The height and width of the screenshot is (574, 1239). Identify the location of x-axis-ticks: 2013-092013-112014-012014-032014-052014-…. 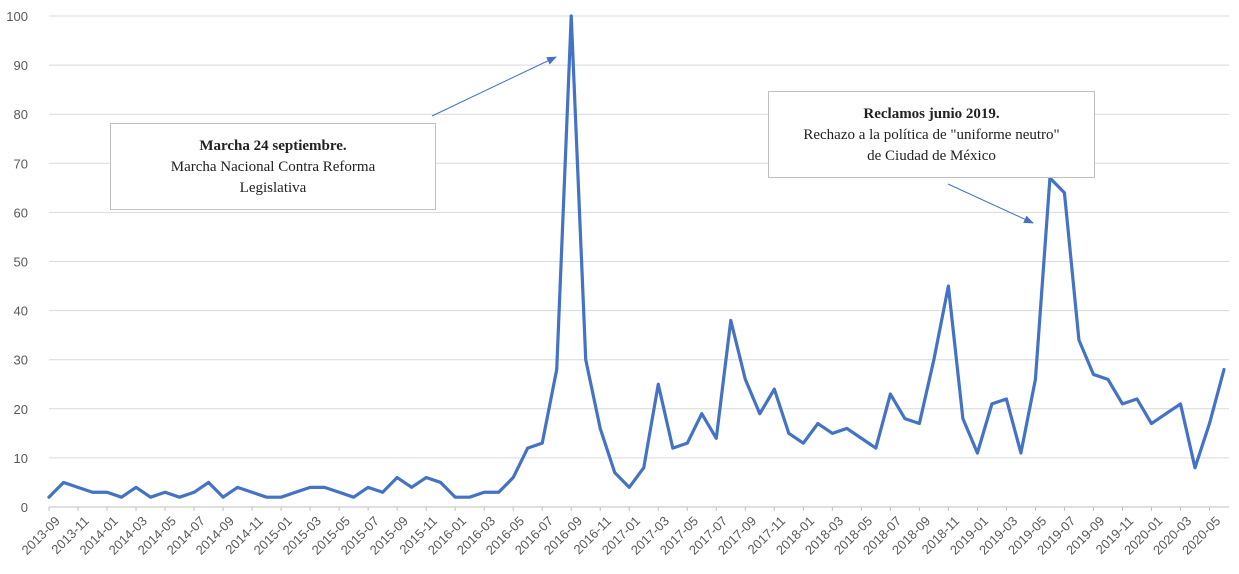
(621, 532).